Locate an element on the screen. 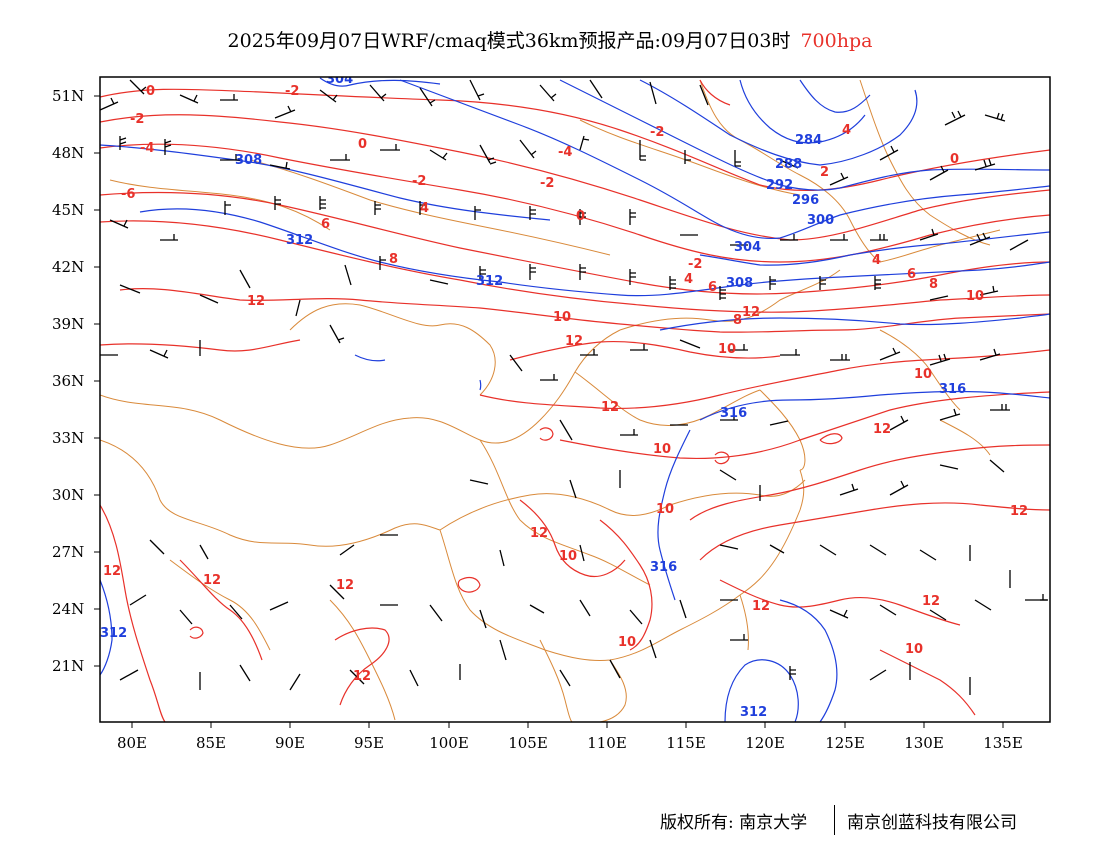 The height and width of the screenshot is (850, 1100). lat-tick-label: 51N is located at coordinates (68, 96).